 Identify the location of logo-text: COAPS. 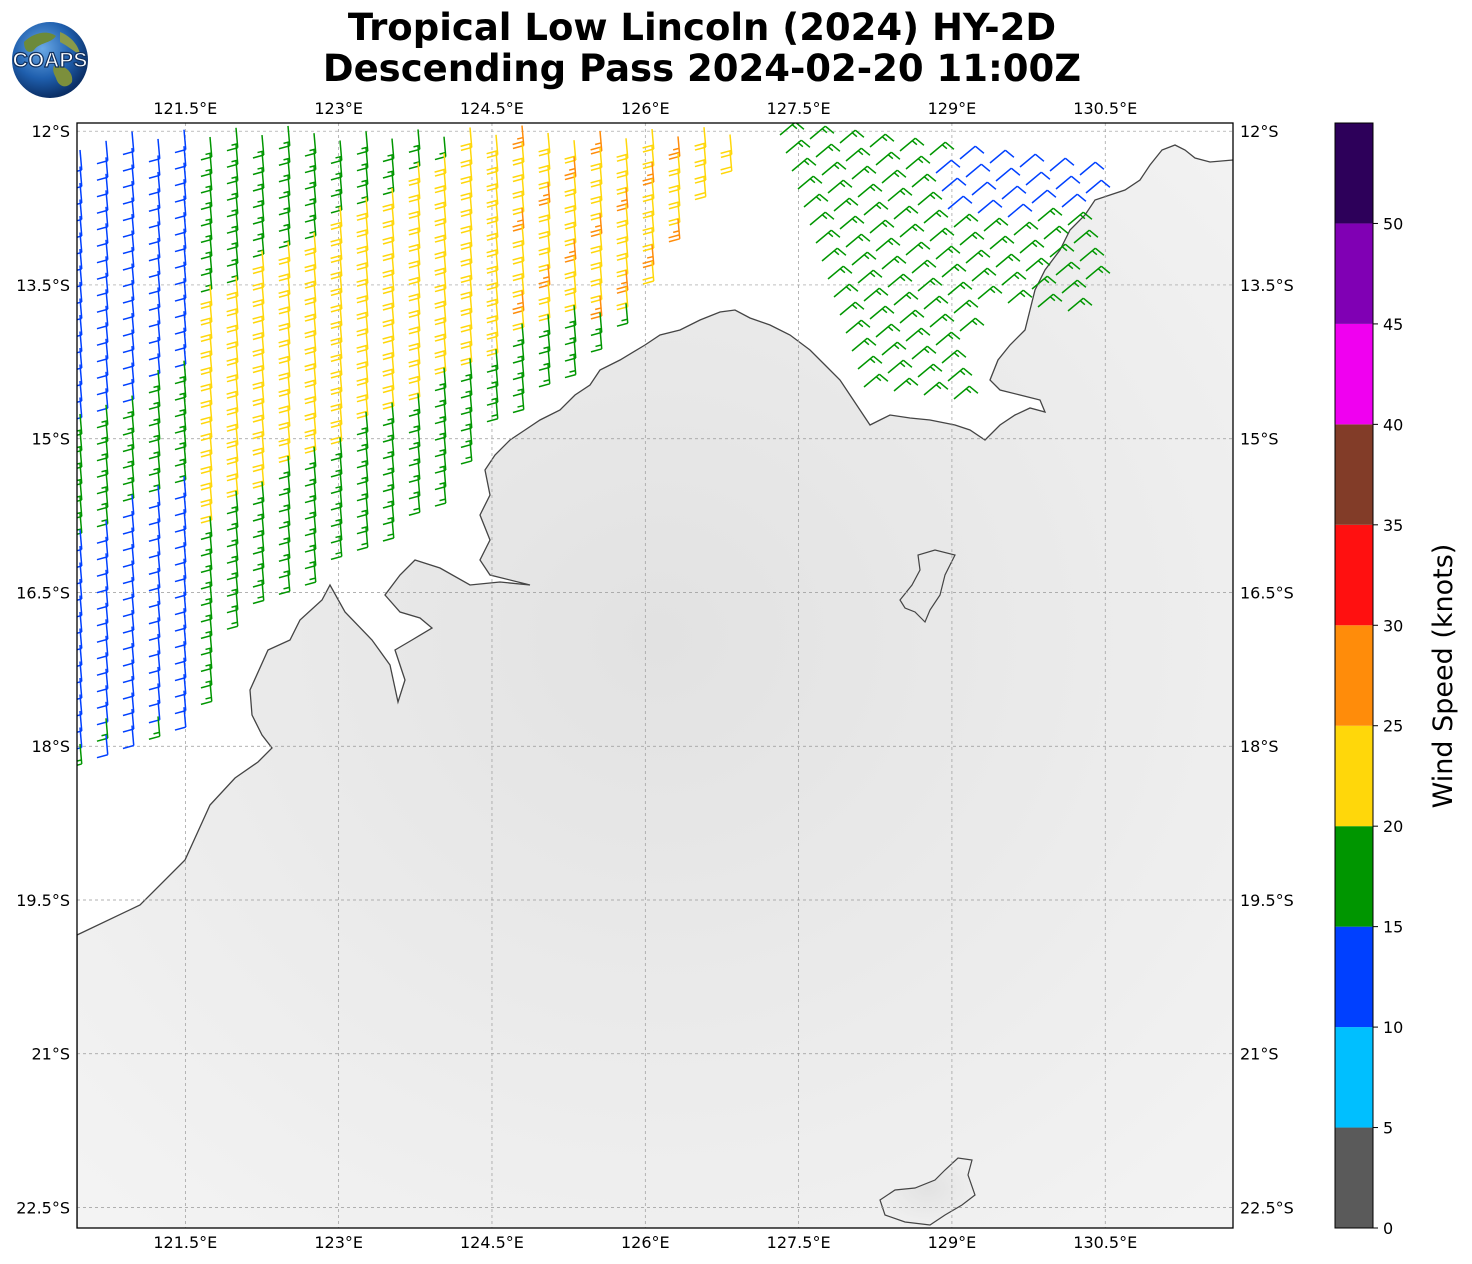
(50, 60).